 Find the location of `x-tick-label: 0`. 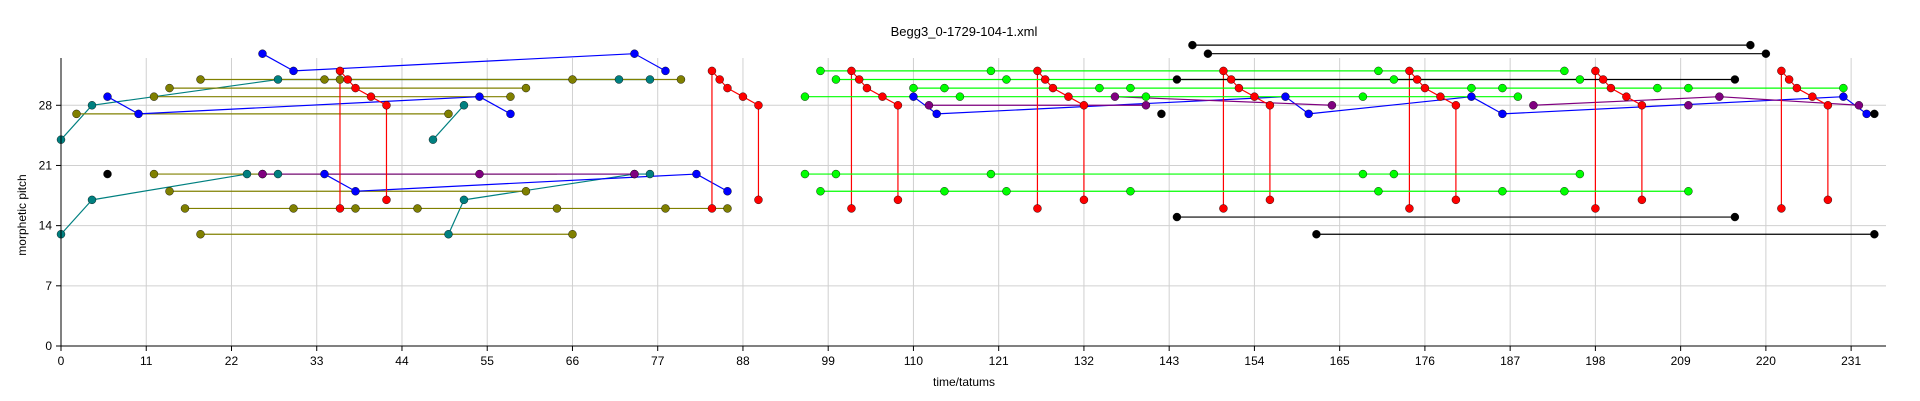

x-tick-label: 0 is located at coordinates (61, 361).